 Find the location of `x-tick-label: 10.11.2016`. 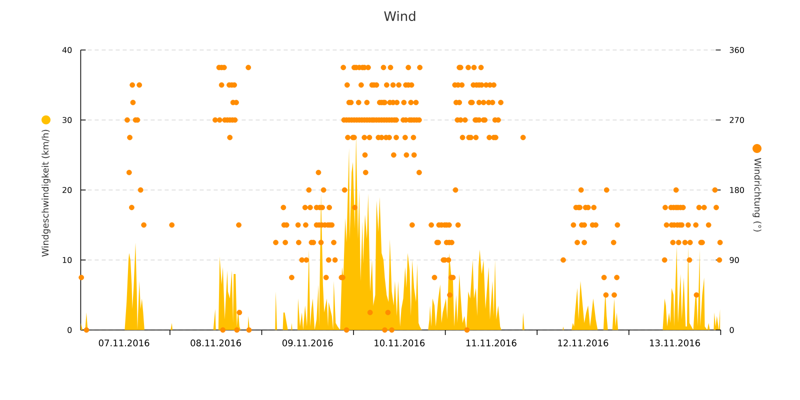

x-tick-label: 10.11.2016 is located at coordinates (399, 343).